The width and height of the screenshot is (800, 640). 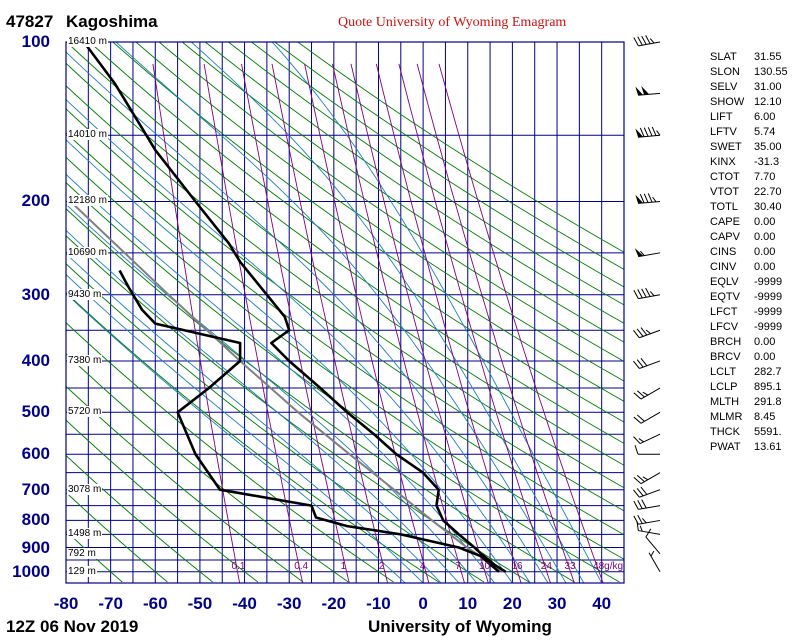 What do you see at coordinates (724, 87) in the screenshot?
I see `index-name: SELV` at bounding box center [724, 87].